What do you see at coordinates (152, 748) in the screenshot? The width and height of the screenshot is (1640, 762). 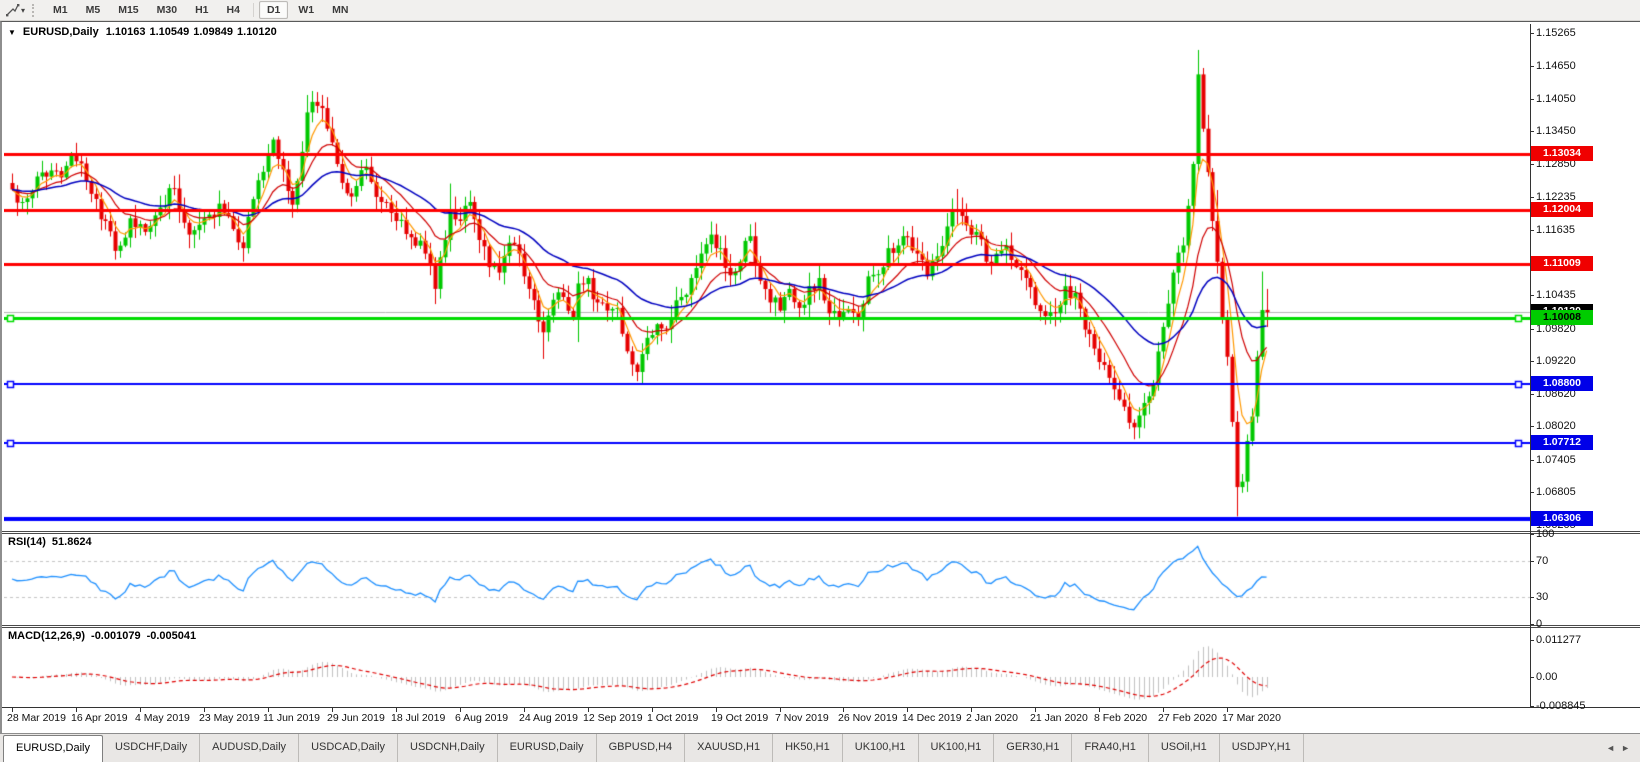 I see `chart-tab-usdchf-daily: USDCHF,Daily` at bounding box center [152, 748].